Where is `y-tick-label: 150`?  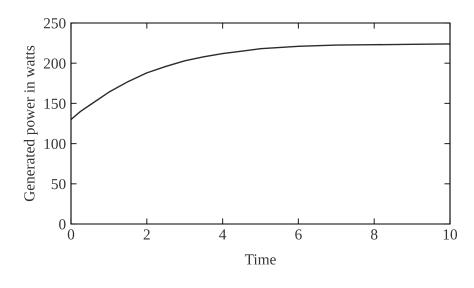
y-tick-label: 150 is located at coordinates (55, 103).